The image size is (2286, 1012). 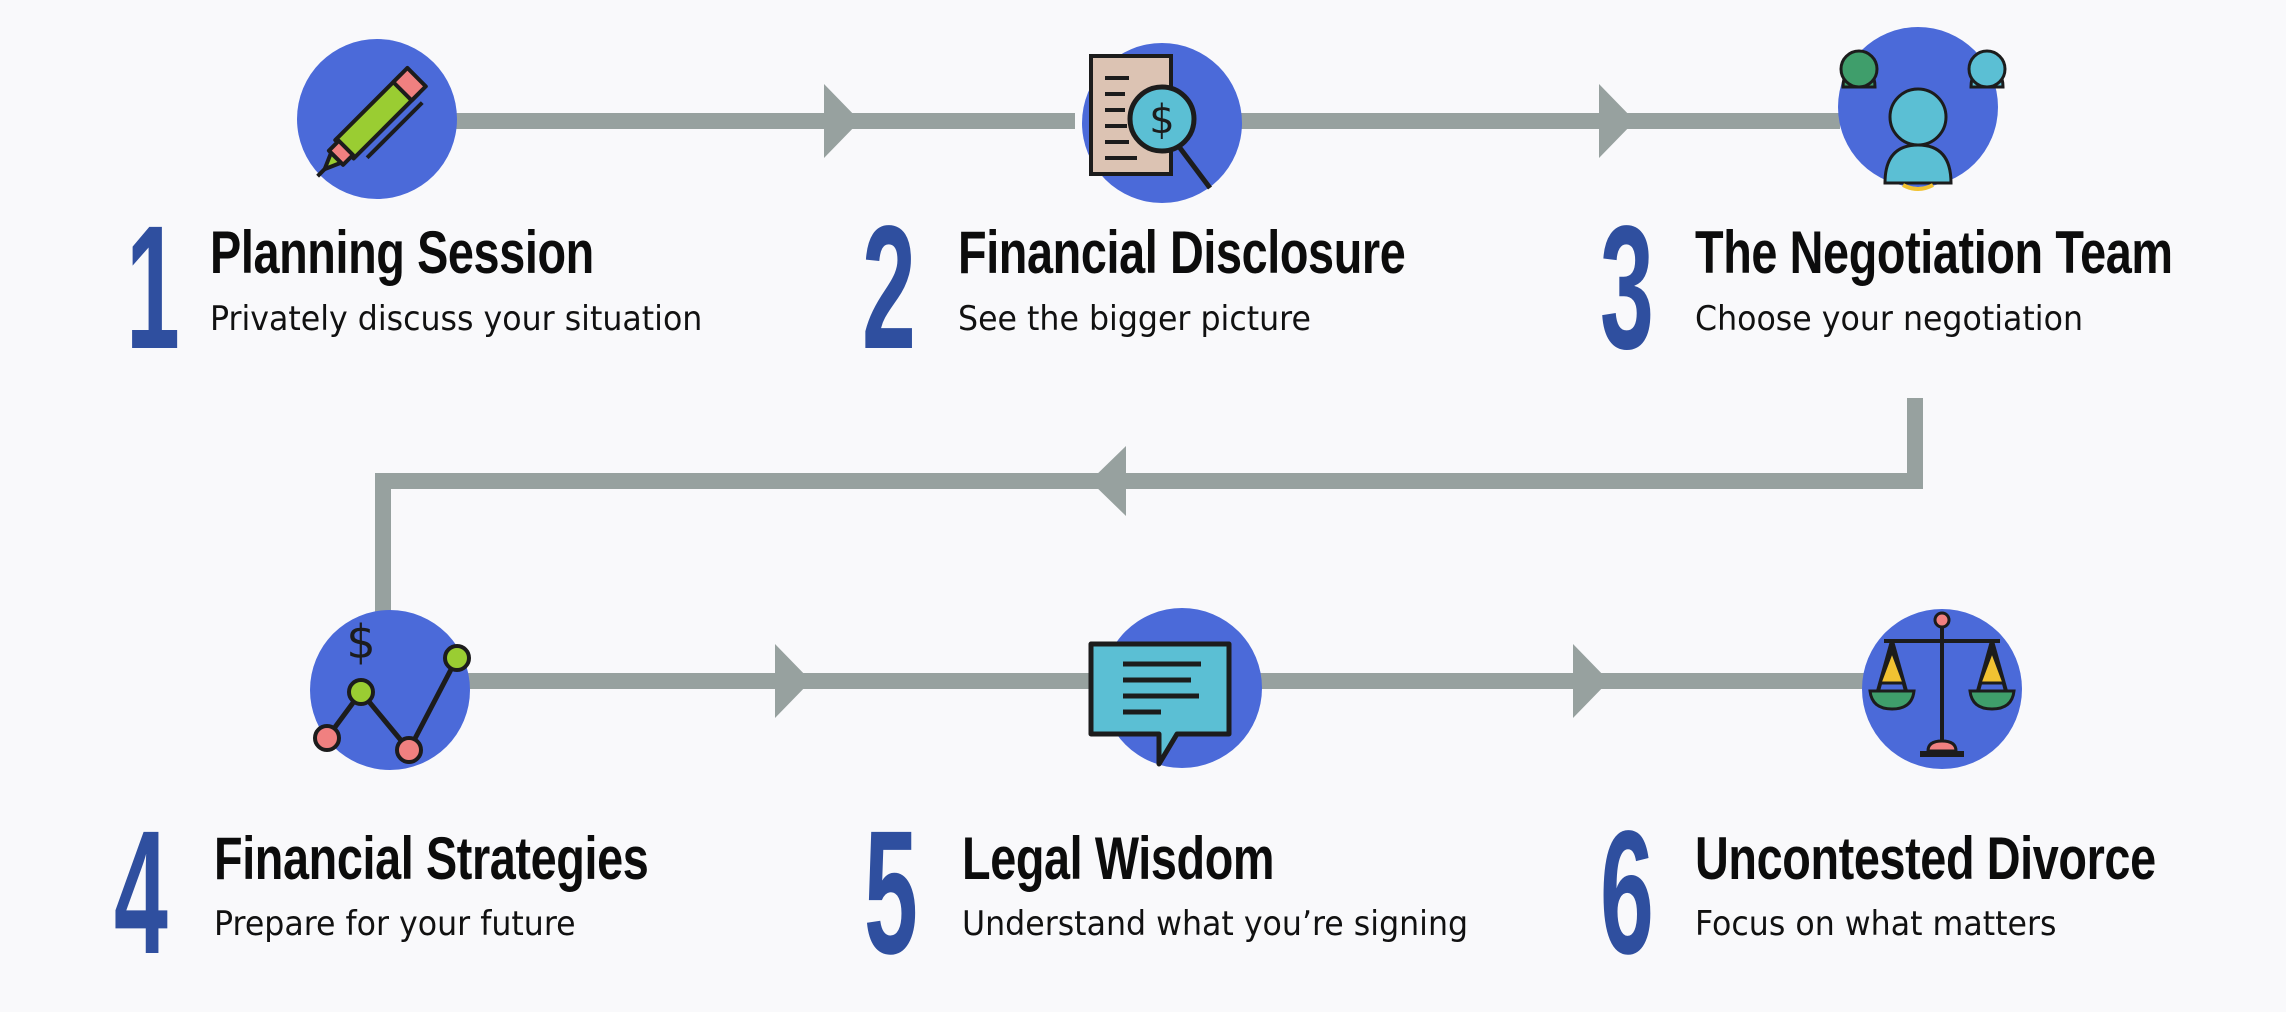 I want to click on step-1-icon, so click(x=377, y=121).